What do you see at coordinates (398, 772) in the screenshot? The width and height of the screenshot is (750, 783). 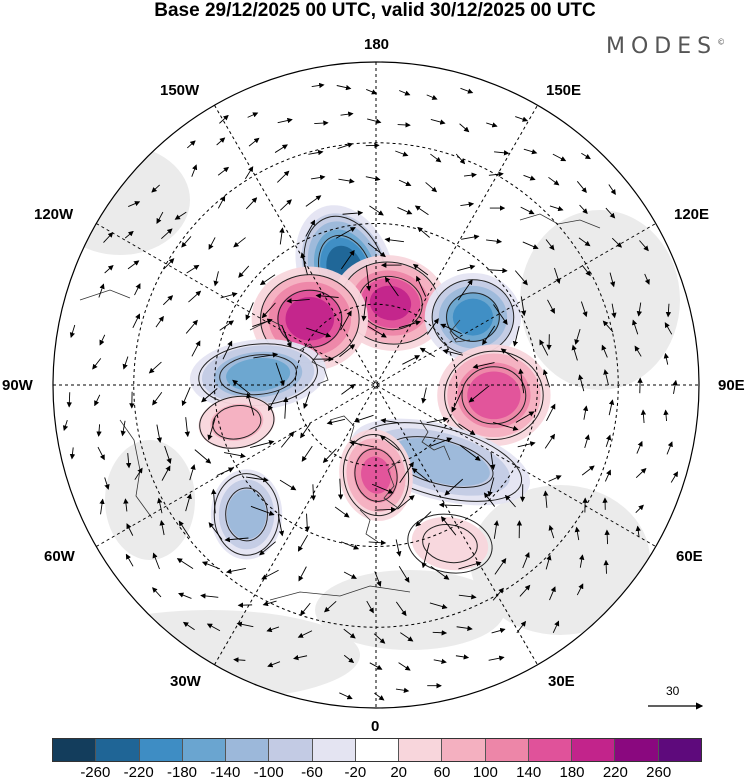 I see `colorbar-tick-label: 20` at bounding box center [398, 772].